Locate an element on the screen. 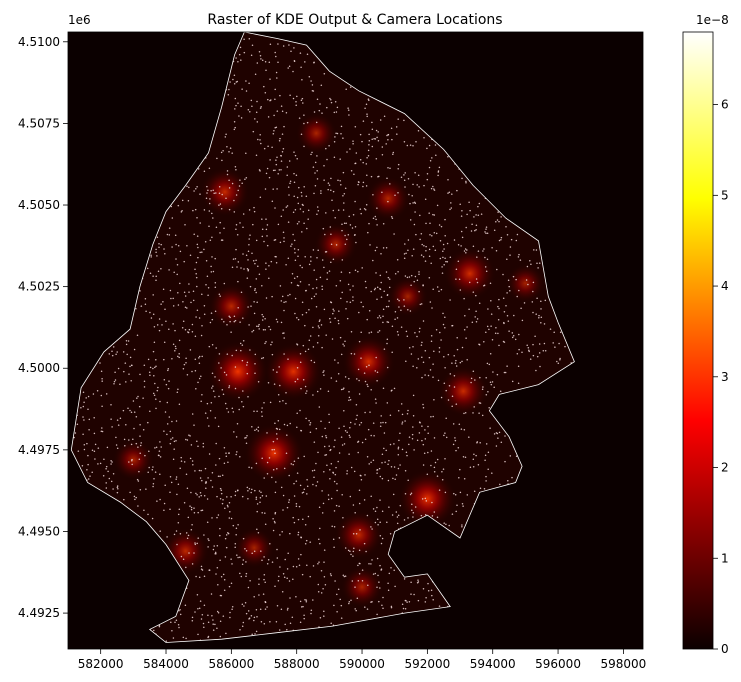 This screenshot has width=741, height=682. colorbar-tick-label: 6 is located at coordinates (725, 105).